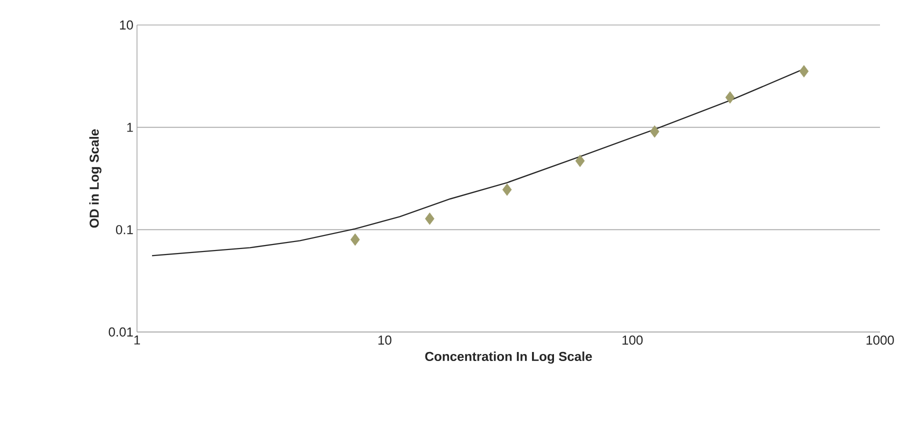 The image size is (911, 423). What do you see at coordinates (120, 332) in the screenshot?
I see `y-tick-label: 0.01` at bounding box center [120, 332].